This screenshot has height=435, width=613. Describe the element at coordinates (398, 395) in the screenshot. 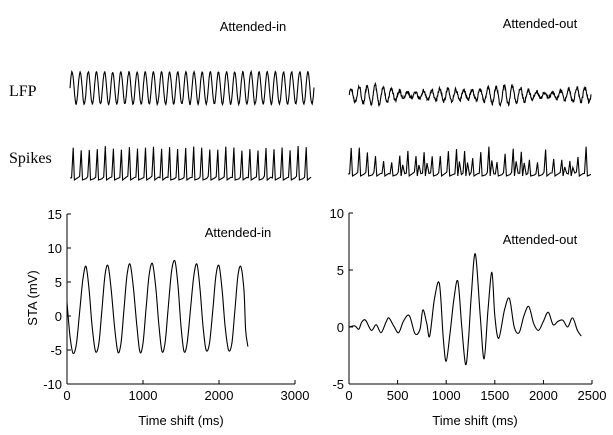

I see `x-tick-label: 500` at that location.